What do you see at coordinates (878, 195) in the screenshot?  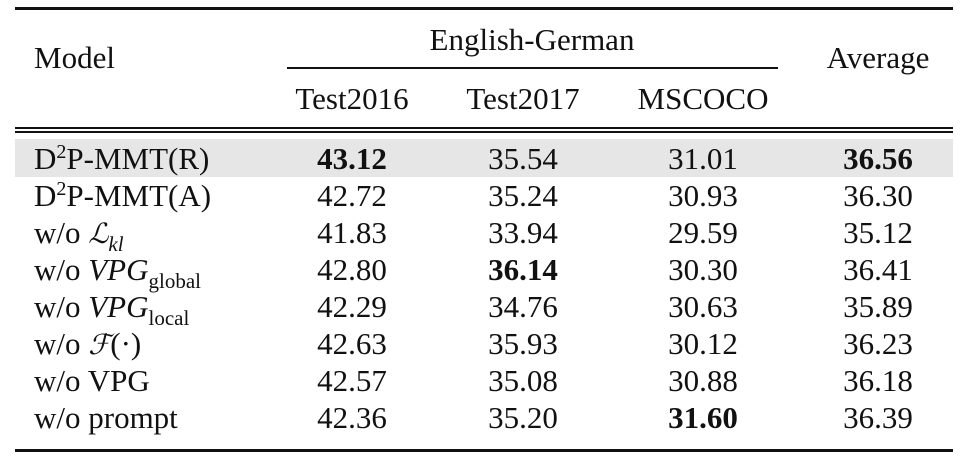 I see `row-1-average: 36.30` at bounding box center [878, 195].